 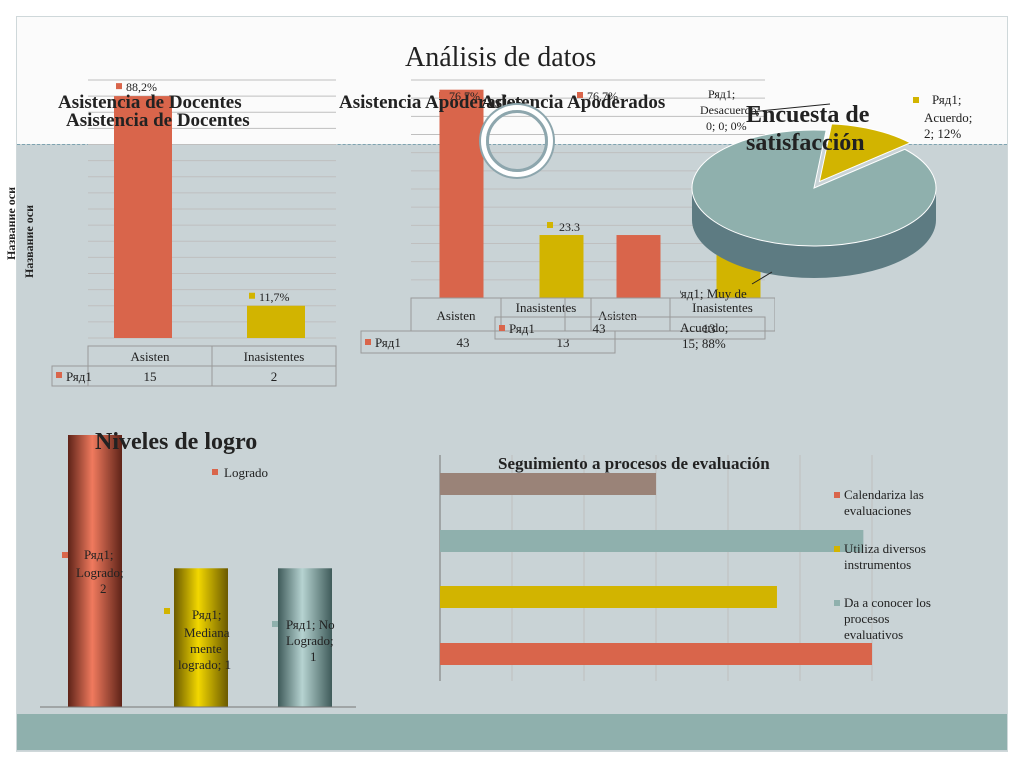 What do you see at coordinates (207, 632) in the screenshot?
I see `data-label: Mediana` at bounding box center [207, 632].